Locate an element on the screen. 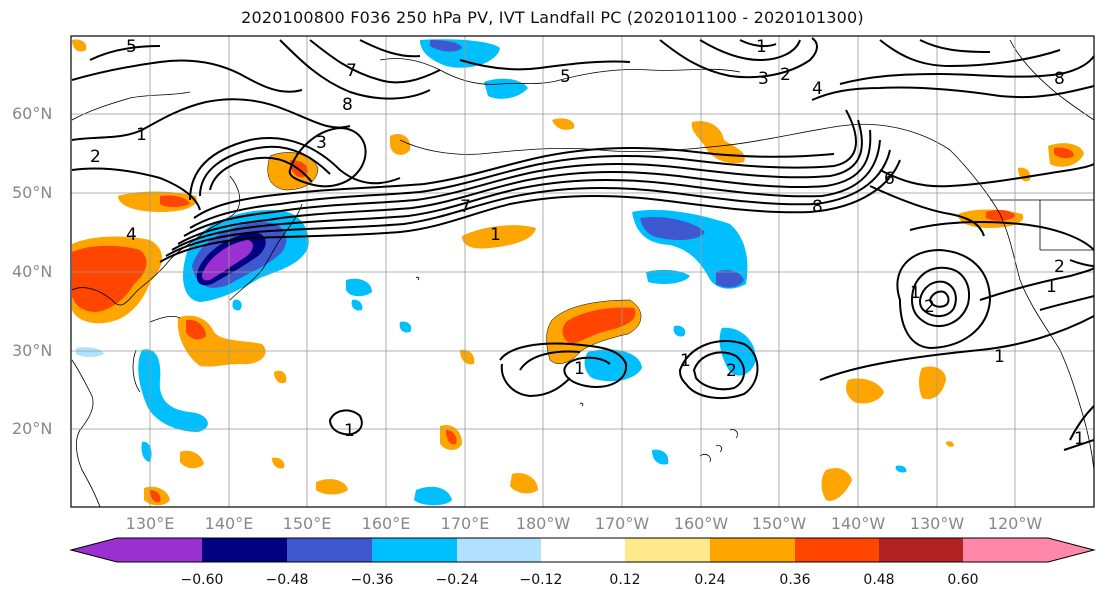  contour-label: 6 is located at coordinates (889, 179).